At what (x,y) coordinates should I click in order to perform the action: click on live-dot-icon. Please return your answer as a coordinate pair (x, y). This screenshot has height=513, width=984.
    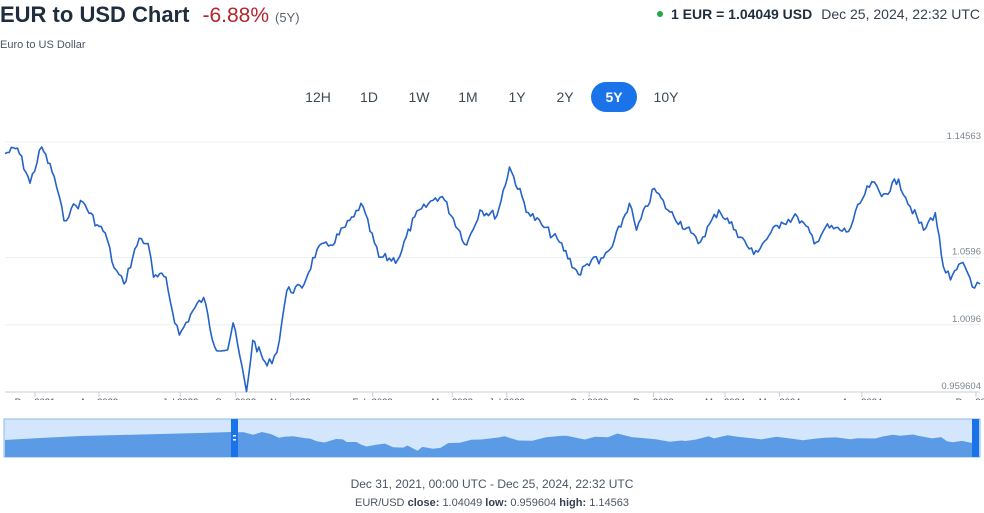
    Looking at the image, I should click on (659, 14).